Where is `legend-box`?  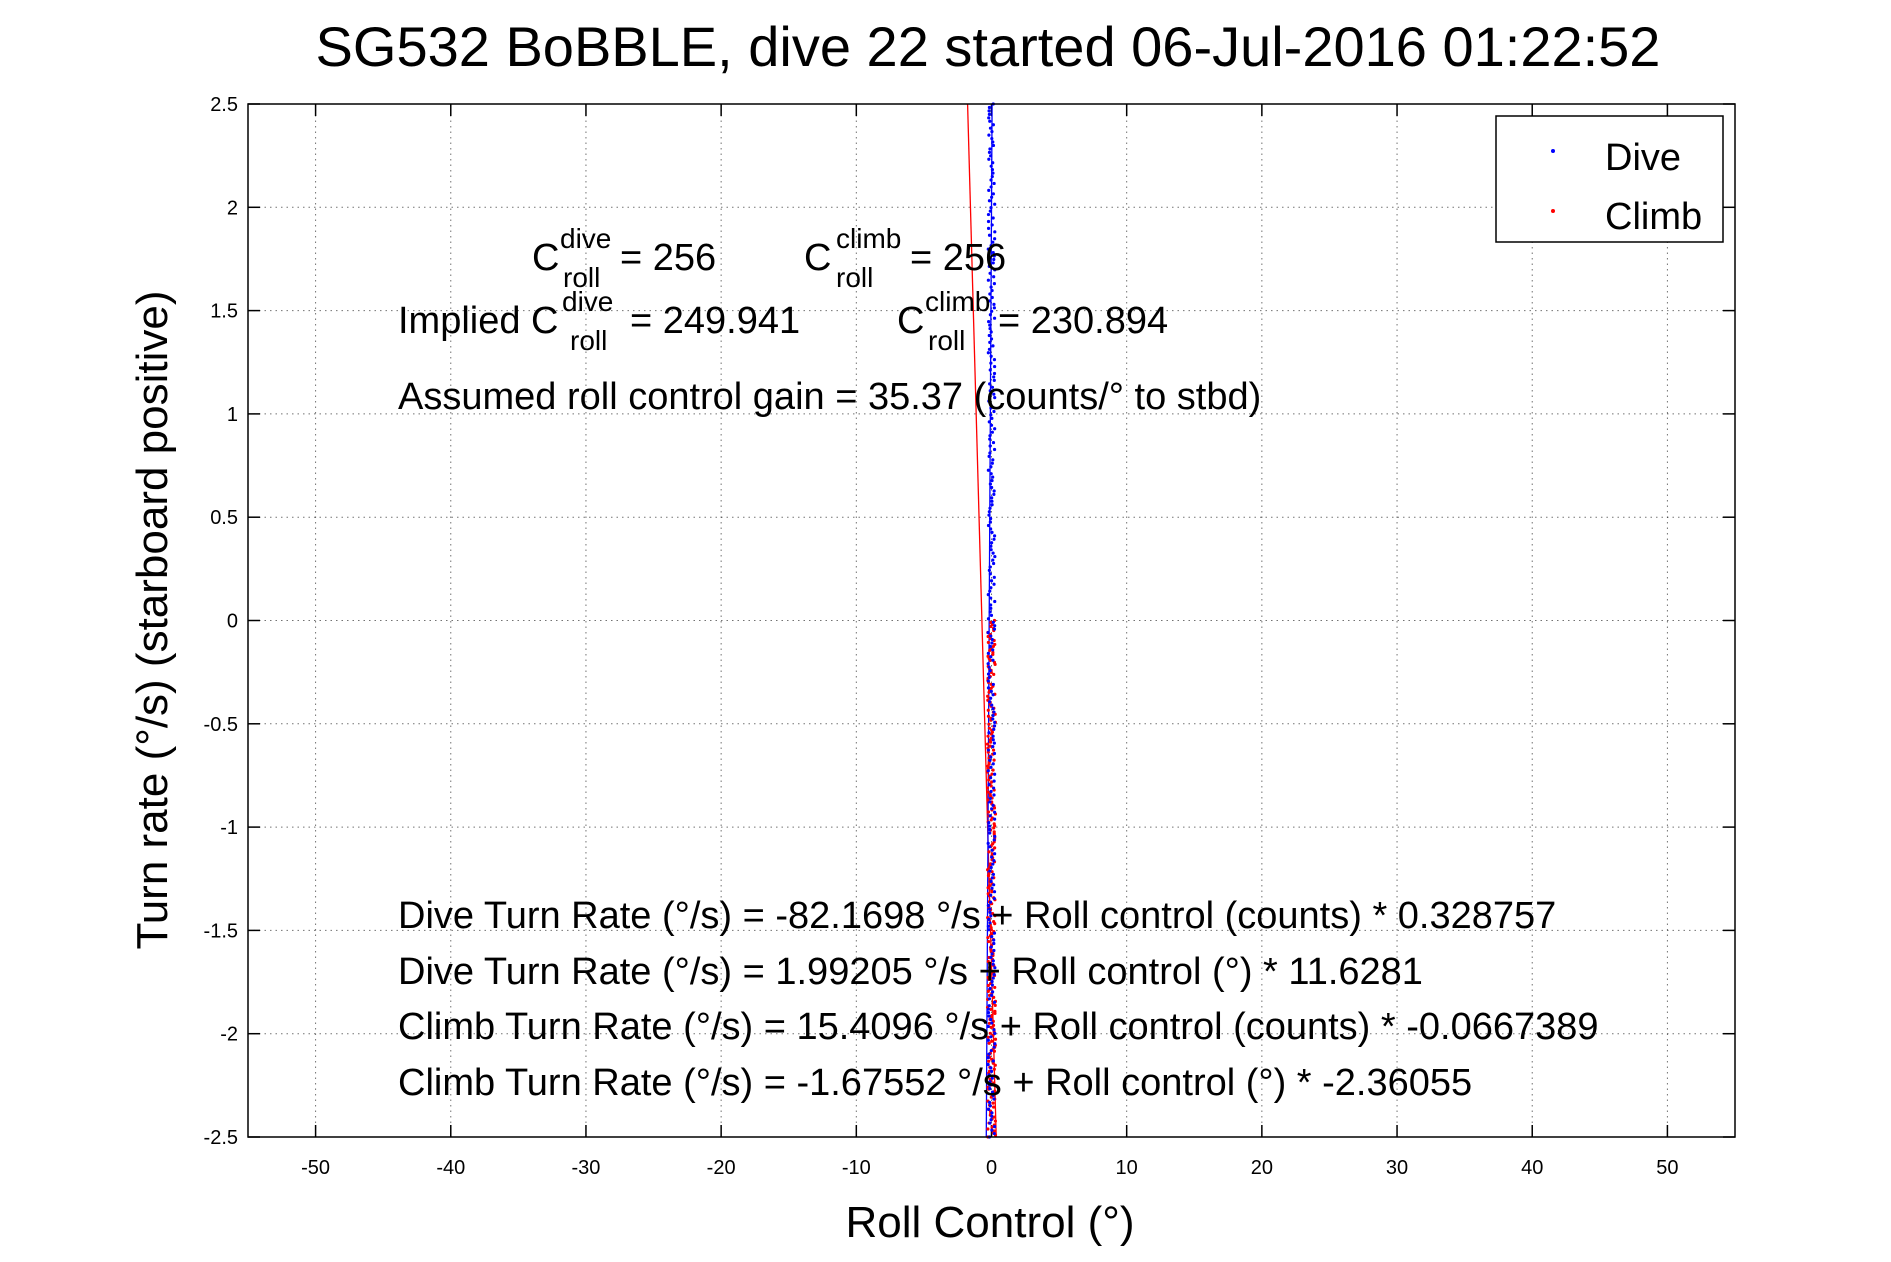
legend-box is located at coordinates (1609, 179).